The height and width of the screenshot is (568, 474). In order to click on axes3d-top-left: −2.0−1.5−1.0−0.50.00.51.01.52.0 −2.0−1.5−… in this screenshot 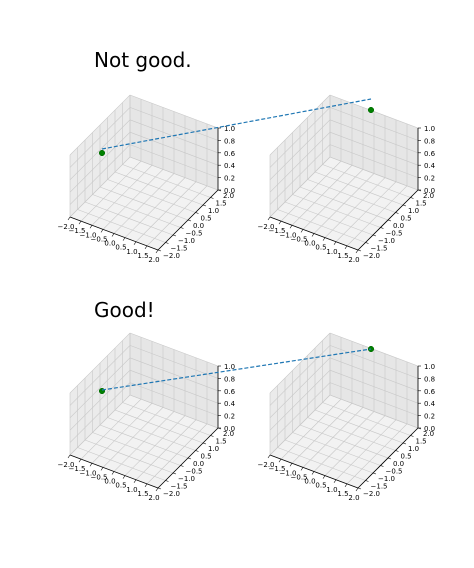, I will do `click(147, 179)`.